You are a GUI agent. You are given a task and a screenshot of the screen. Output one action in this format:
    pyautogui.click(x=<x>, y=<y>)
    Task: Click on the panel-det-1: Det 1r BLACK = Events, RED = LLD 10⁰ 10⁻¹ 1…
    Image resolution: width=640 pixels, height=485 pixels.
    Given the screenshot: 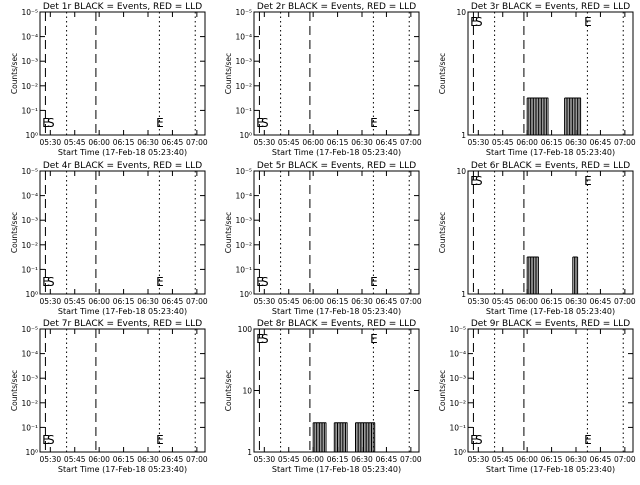 What is the action you would take?
    pyautogui.click(x=109, y=79)
    